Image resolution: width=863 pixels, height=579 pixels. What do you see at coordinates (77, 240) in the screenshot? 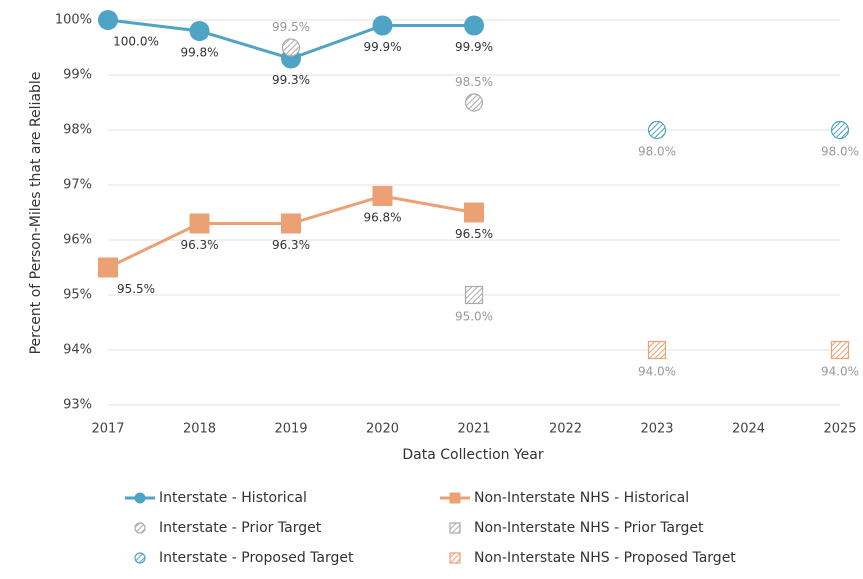
I see `y-tick-label: 96%` at bounding box center [77, 240].